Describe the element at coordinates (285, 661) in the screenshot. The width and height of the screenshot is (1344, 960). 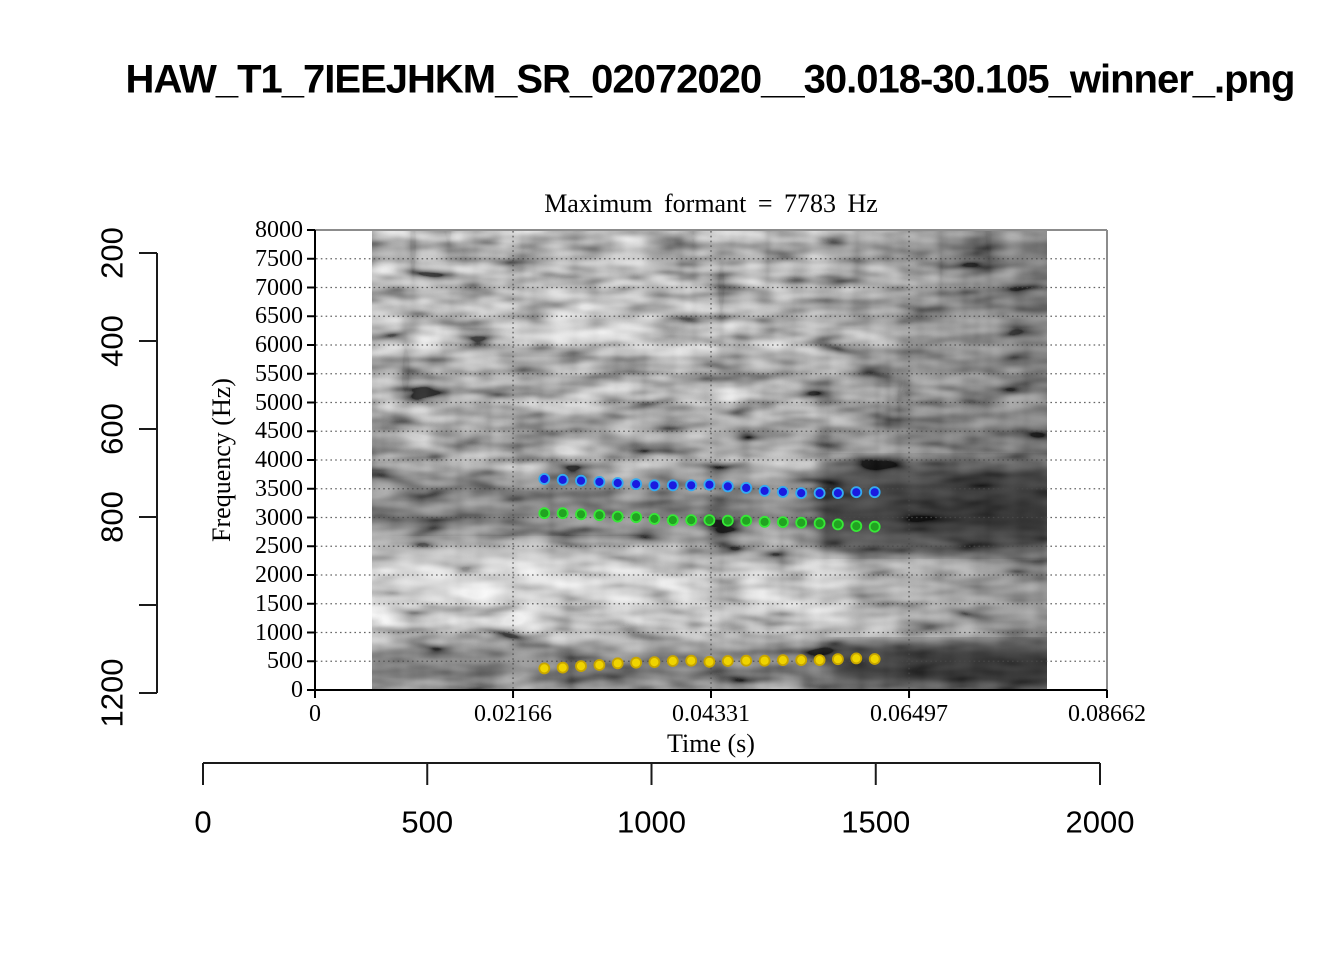
I see `y-tick-label: 500` at that location.